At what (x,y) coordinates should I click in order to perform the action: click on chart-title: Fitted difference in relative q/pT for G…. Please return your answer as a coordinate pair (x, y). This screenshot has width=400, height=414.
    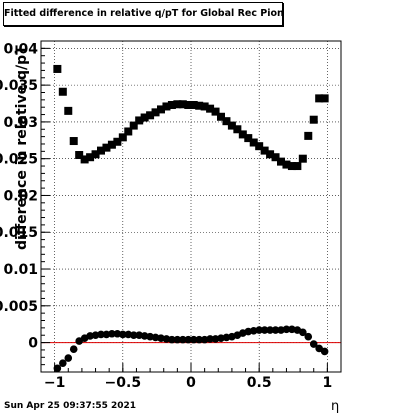
    Looking at the image, I should click on (143, 13).